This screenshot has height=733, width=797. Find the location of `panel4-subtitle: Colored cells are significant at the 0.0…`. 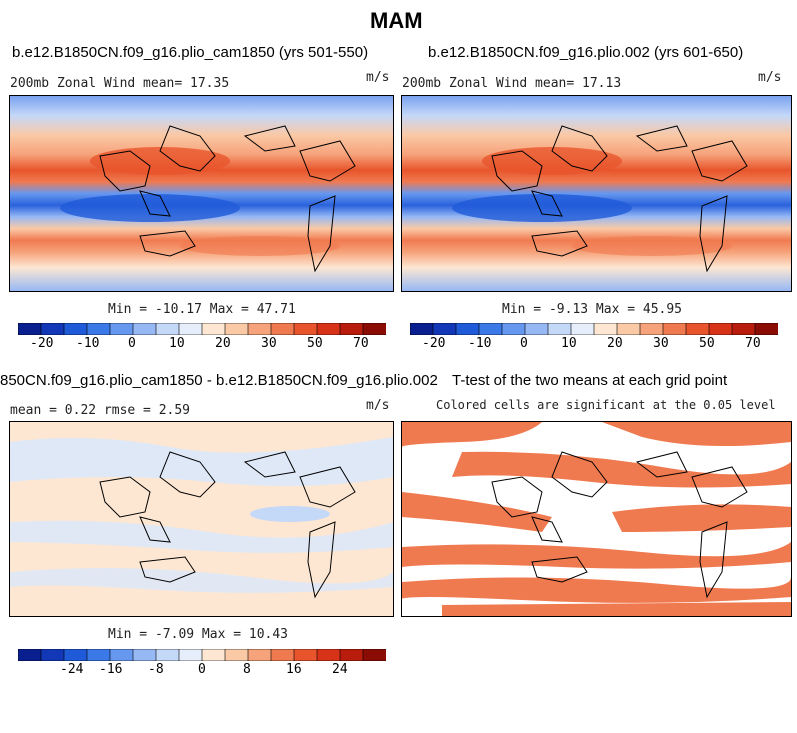

panel4-subtitle: Colored cells are significant at the 0.0… is located at coordinates (606, 405).